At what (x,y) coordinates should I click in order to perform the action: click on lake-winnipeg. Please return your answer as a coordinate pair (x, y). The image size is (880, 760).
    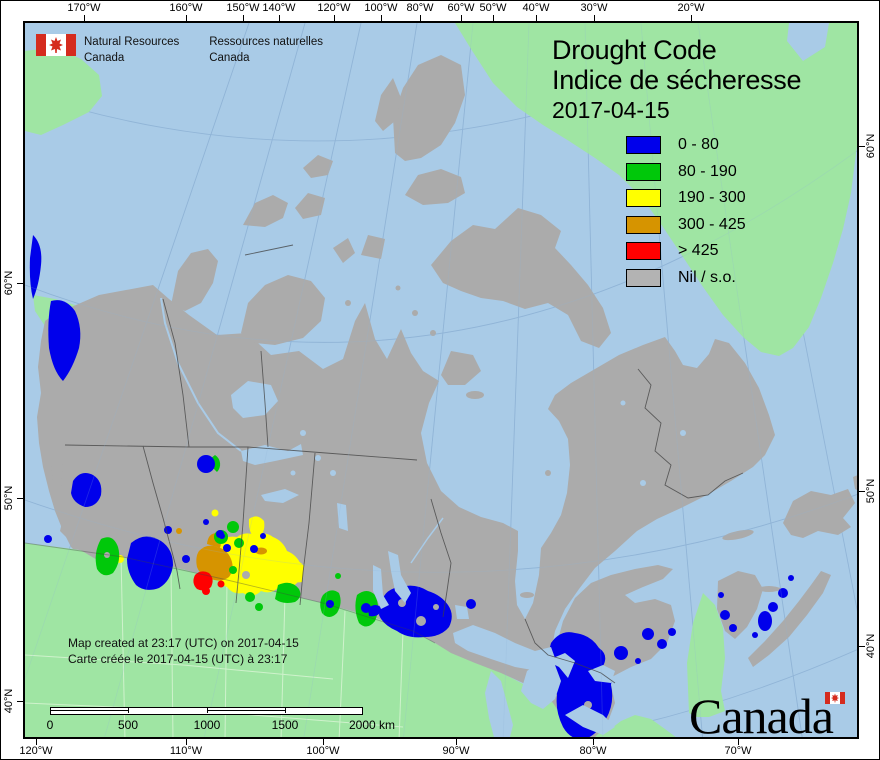
    Looking at the image, I should click on (399, 577).